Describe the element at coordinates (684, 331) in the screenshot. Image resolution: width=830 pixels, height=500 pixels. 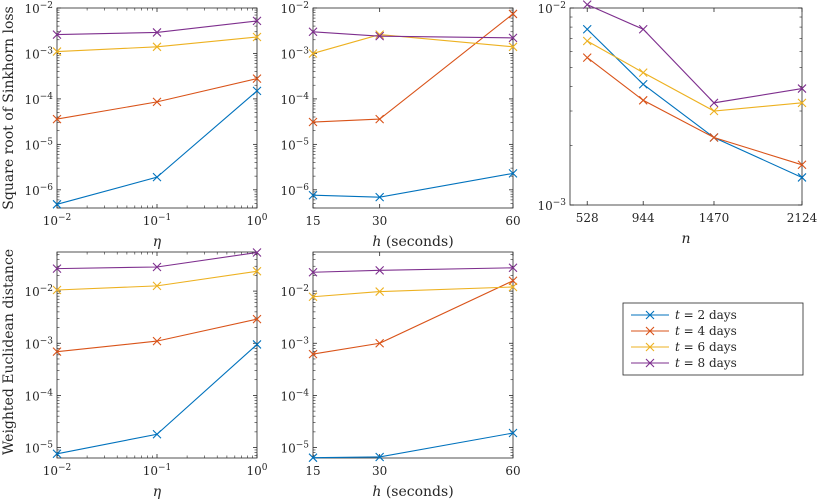
I see `legend-entry-t4: t = 4 days` at that location.